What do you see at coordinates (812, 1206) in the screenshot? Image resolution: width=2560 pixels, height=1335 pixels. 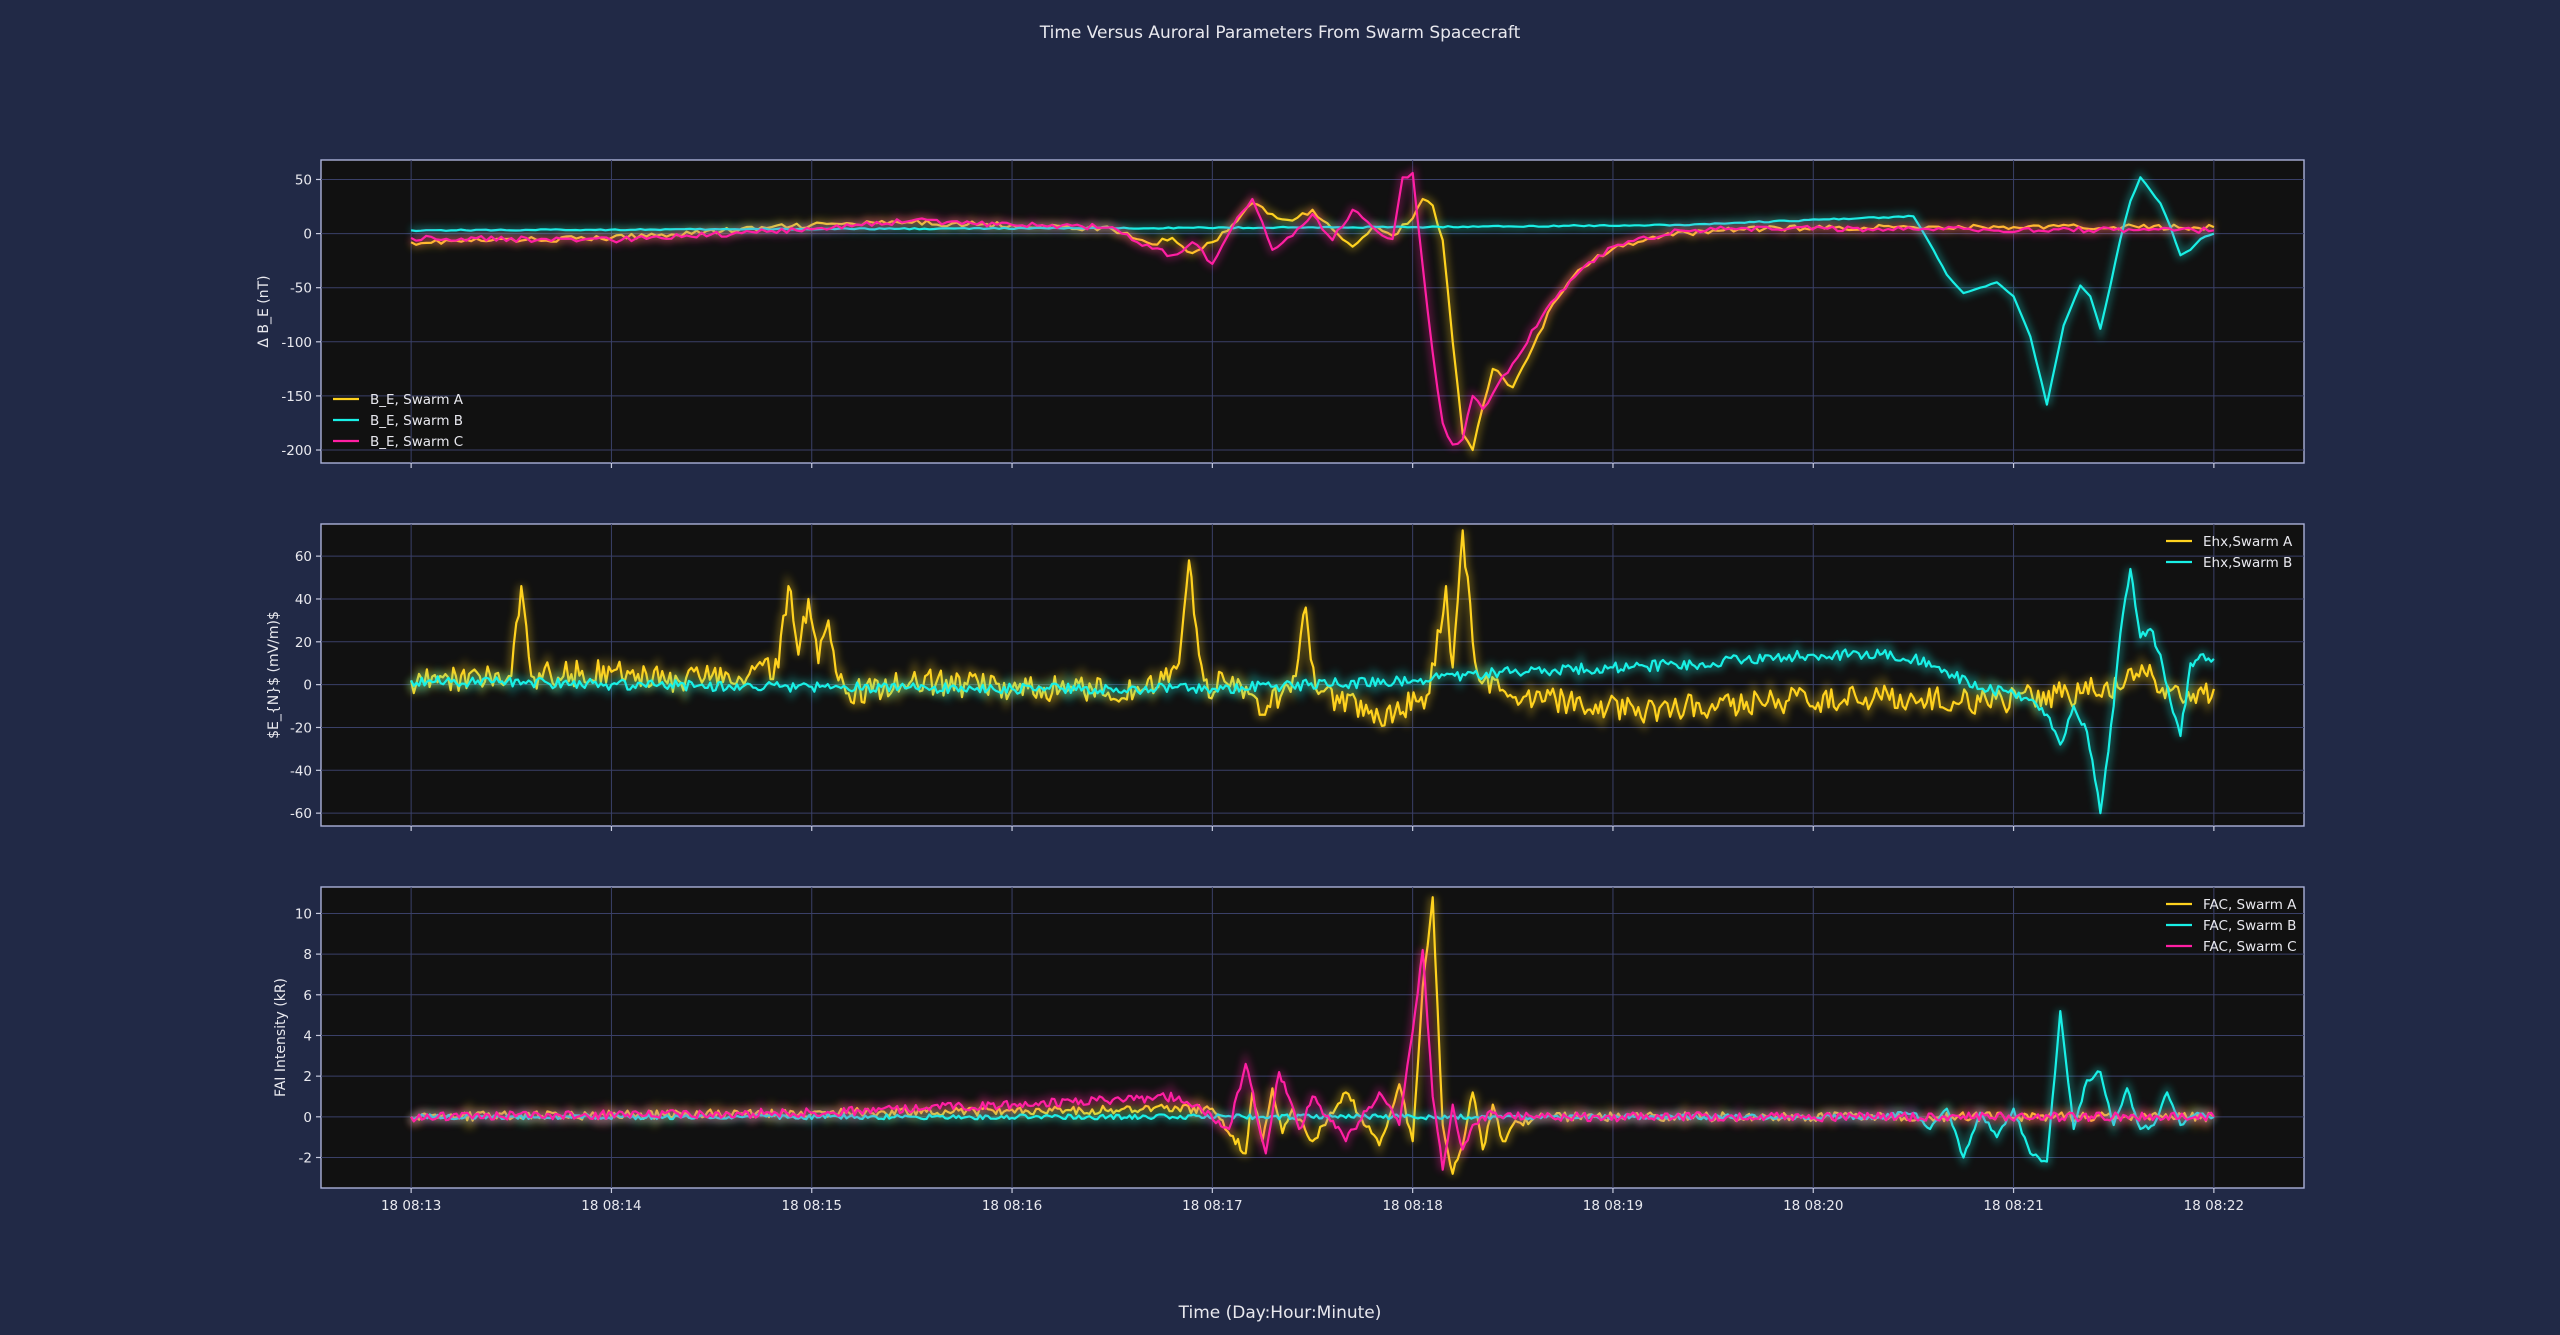 I see `x-tick-label: 18 08:15` at bounding box center [812, 1206].